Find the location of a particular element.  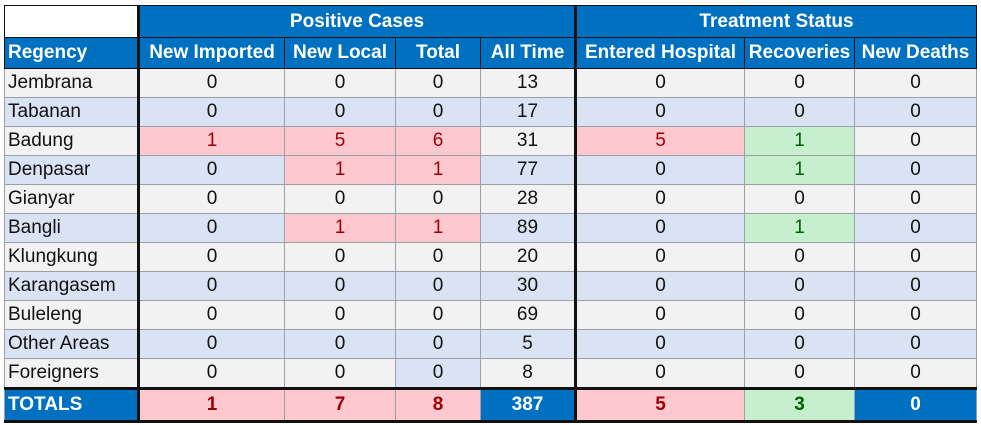

group-header-treatment: Treatment Status is located at coordinates (775, 21).